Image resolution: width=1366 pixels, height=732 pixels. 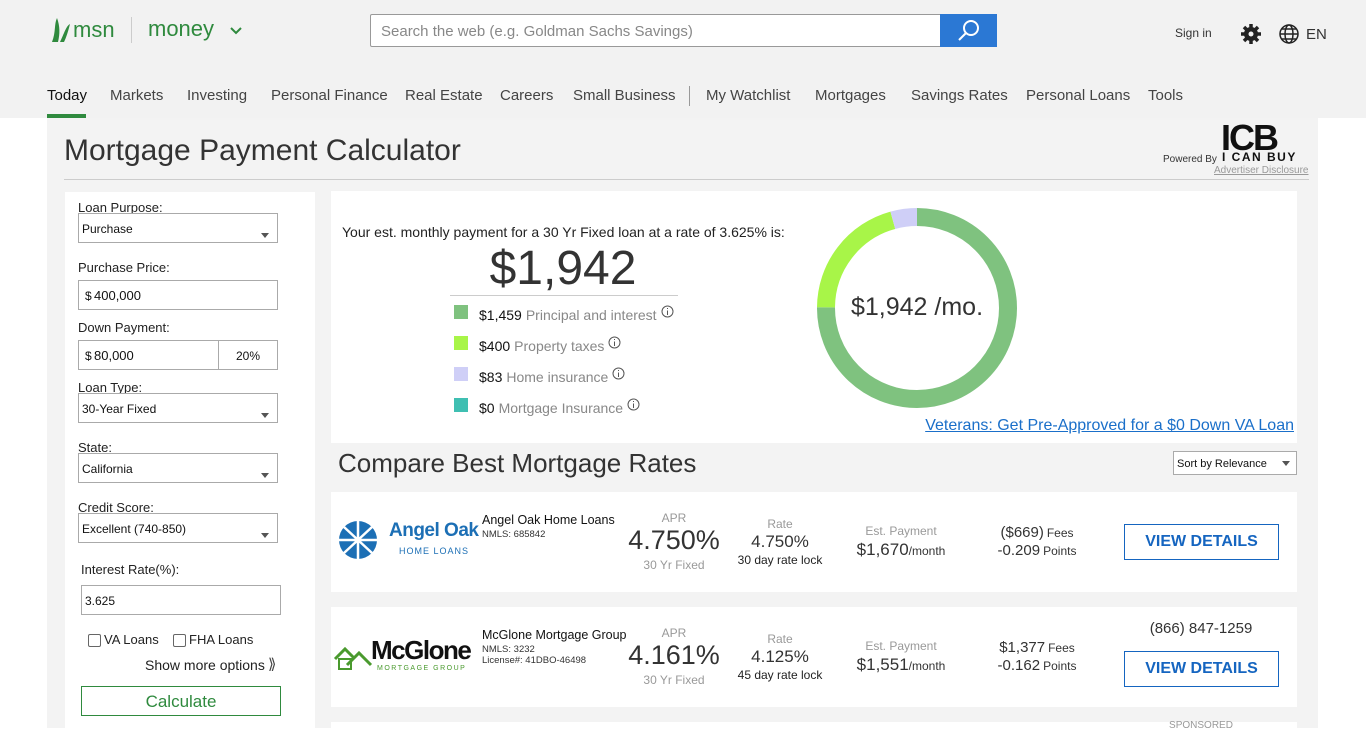 I want to click on compare-title: Compare Best Mortgage Rates, so click(x=517, y=463).